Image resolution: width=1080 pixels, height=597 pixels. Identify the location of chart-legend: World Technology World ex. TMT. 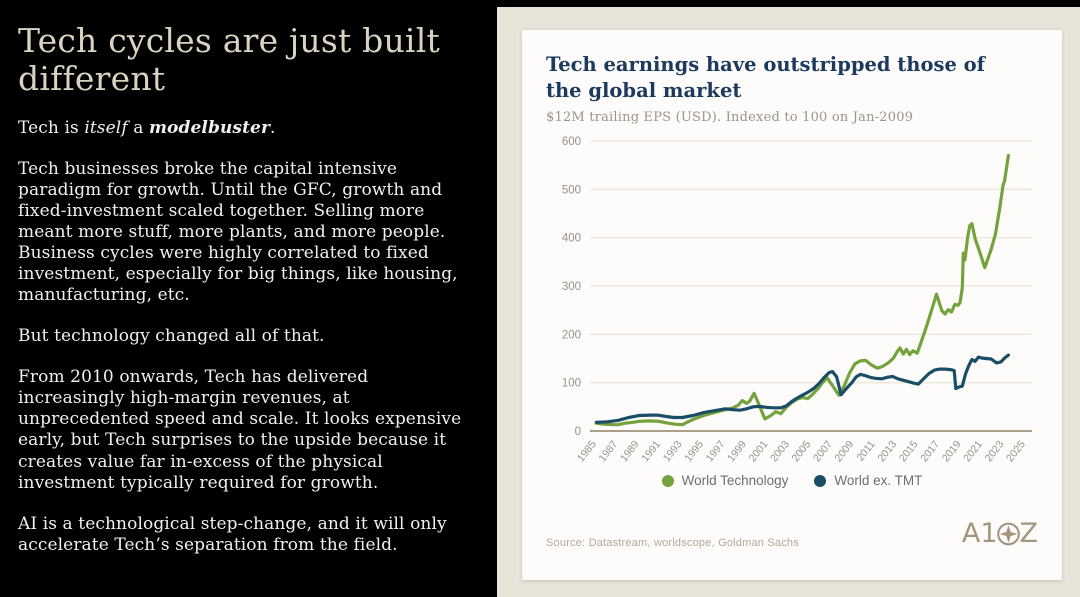
(792, 480).